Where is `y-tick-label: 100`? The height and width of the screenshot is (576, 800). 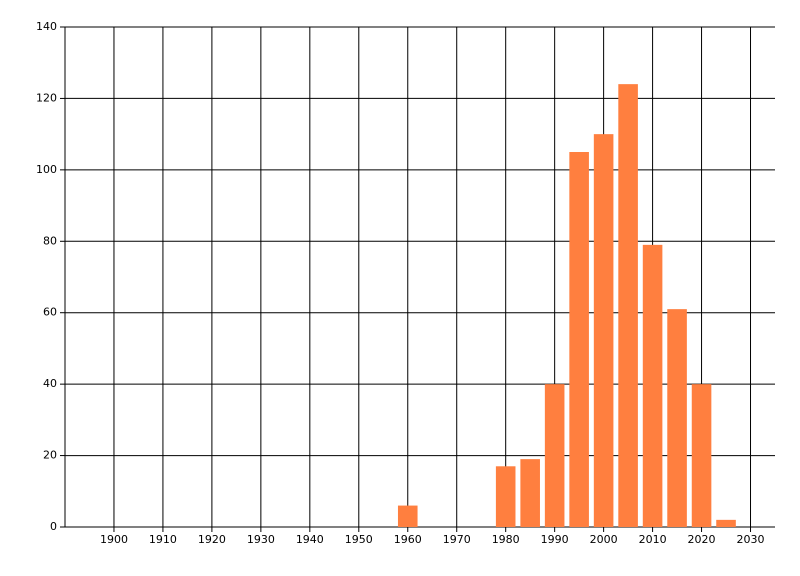
y-tick-label: 100 is located at coordinates (46, 169).